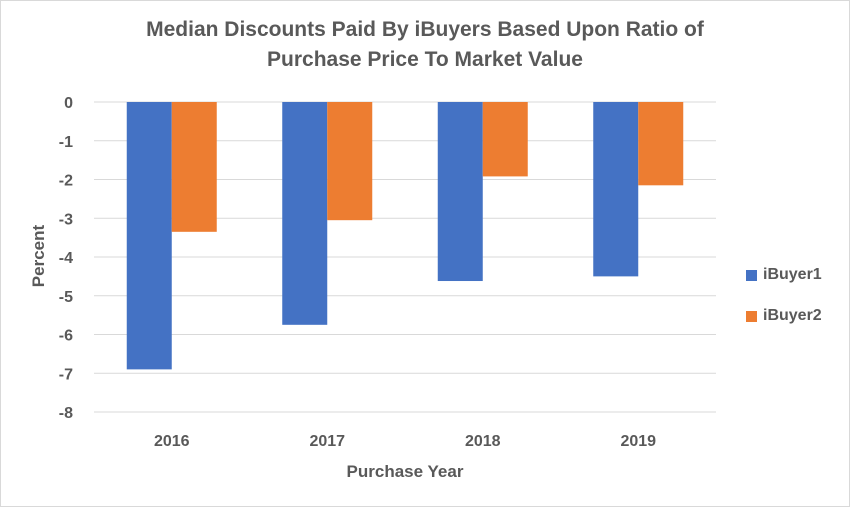  Describe the element at coordinates (792, 315) in the screenshot. I see `legend-label: iBuyer2` at that location.